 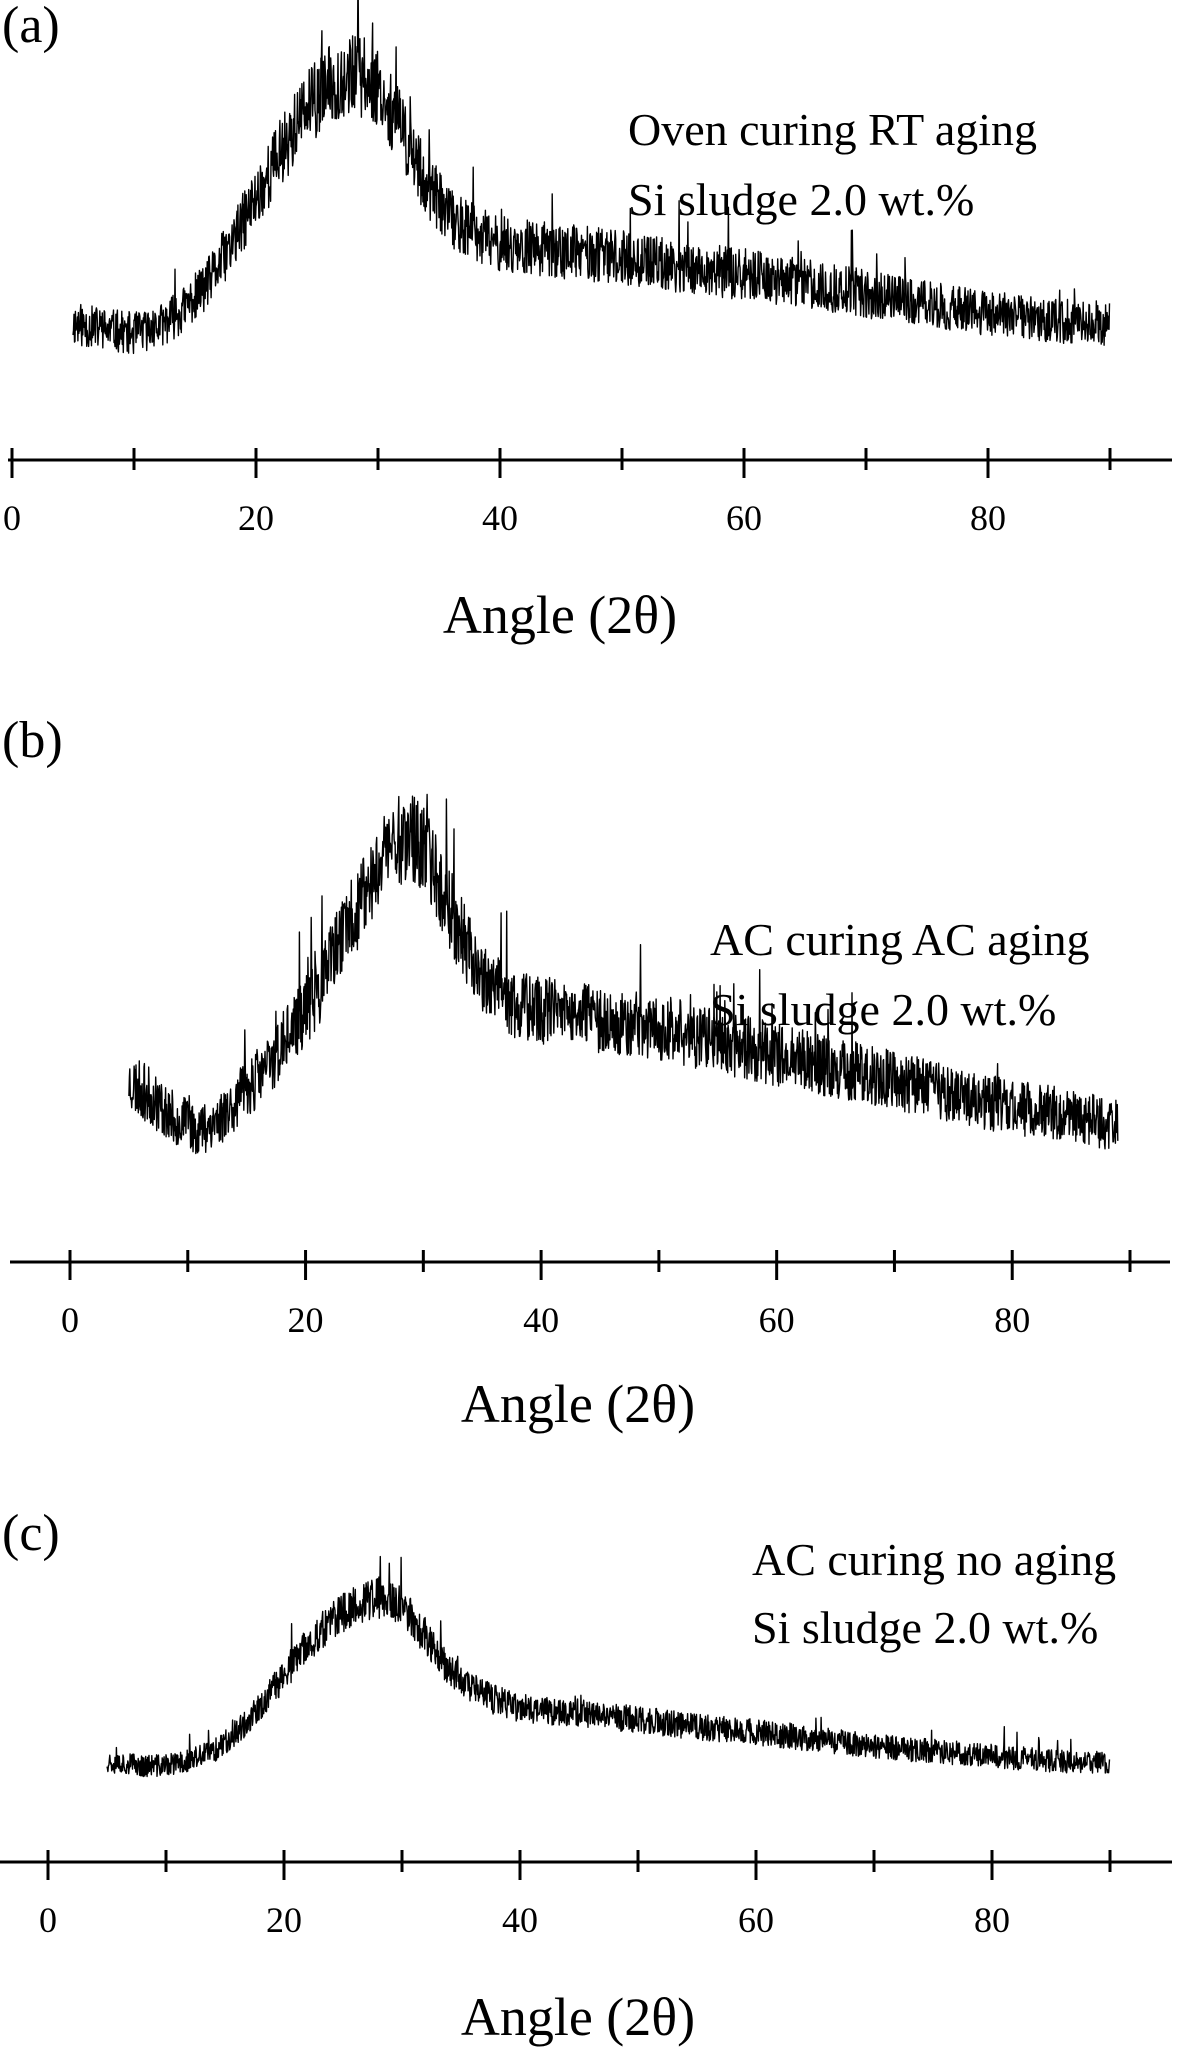 What do you see at coordinates (541, 1320) in the screenshot?
I see `panel-b-tick-label-40: 40` at bounding box center [541, 1320].